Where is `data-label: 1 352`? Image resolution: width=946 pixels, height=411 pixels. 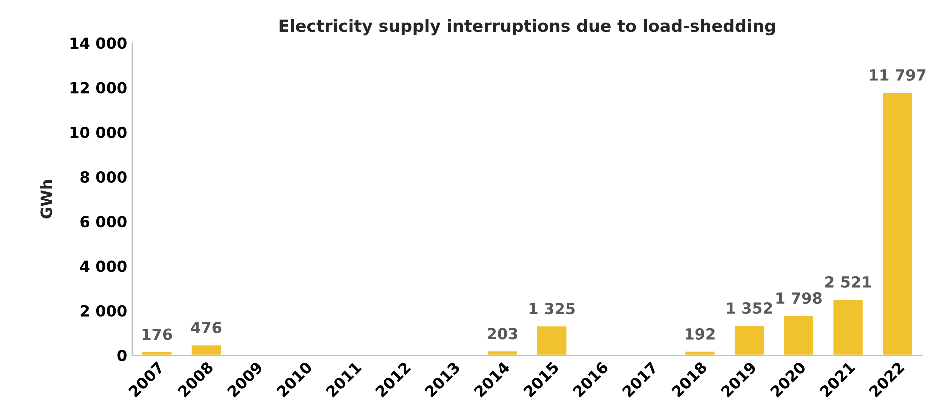
data-label: 1 352 is located at coordinates (749, 308).